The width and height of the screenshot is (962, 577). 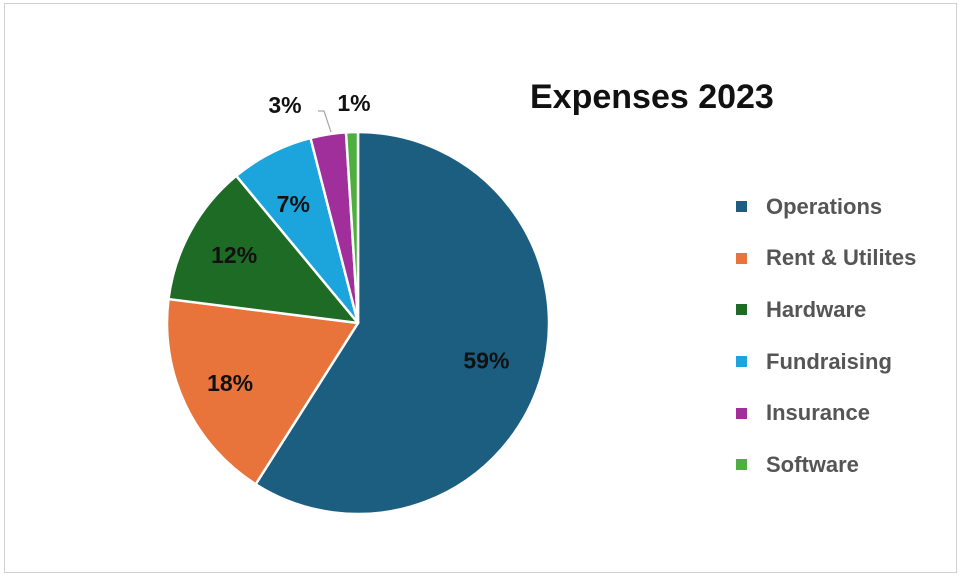 I want to click on chart-title: Expenses 2023, so click(x=652, y=97).